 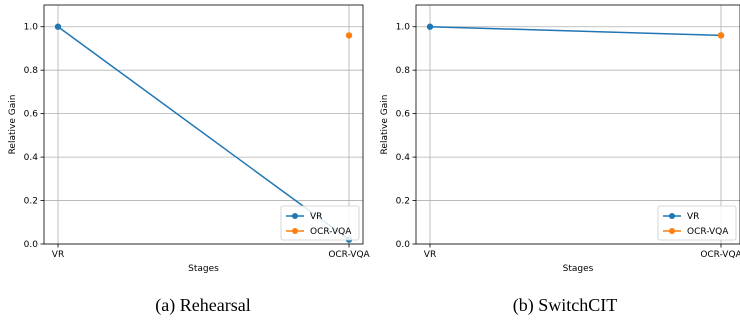 I want to click on subfigure-caption: (a) Rehearsal, so click(x=202, y=305).